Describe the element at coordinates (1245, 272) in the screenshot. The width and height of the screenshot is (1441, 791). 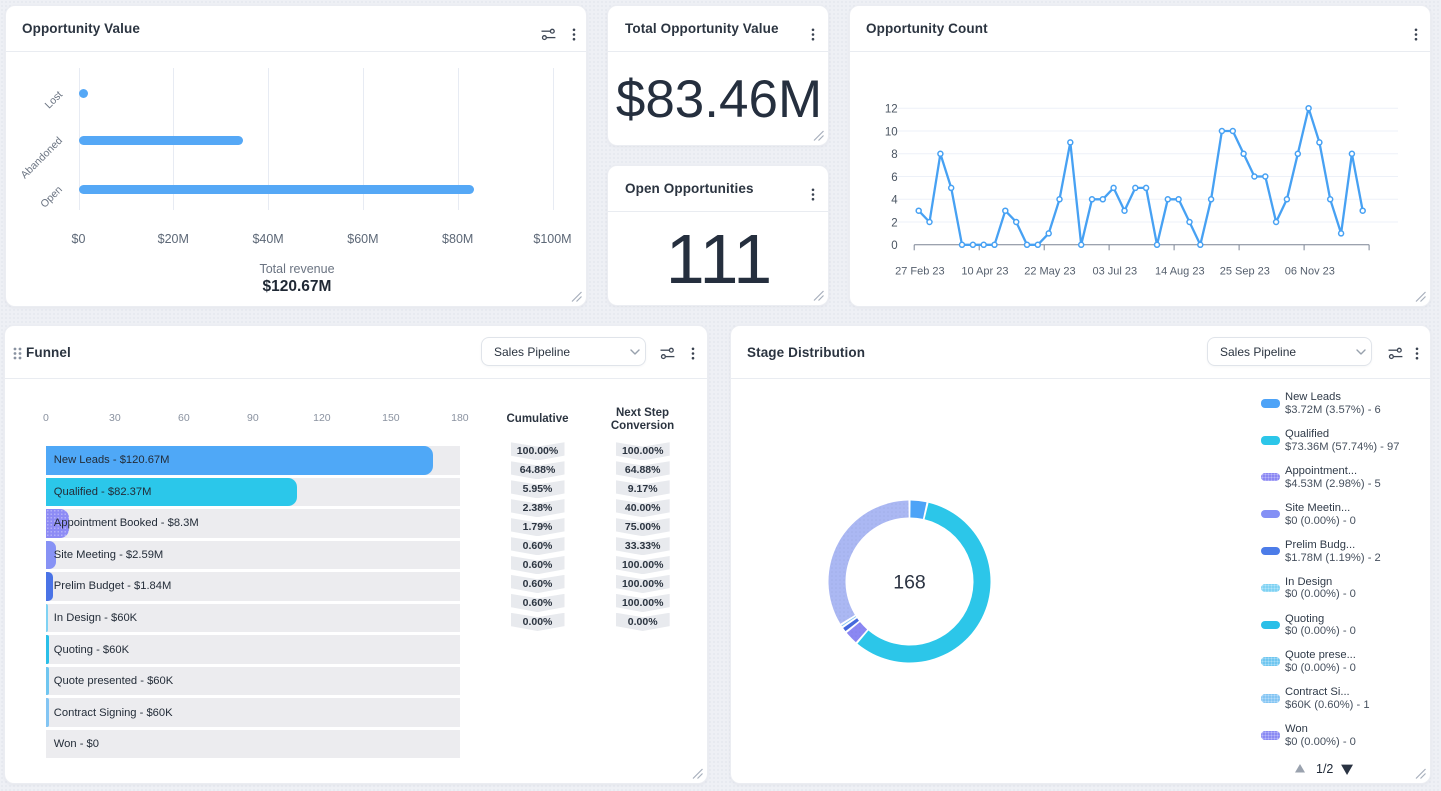
I see `svg-text: 25 Sep 23` at that location.